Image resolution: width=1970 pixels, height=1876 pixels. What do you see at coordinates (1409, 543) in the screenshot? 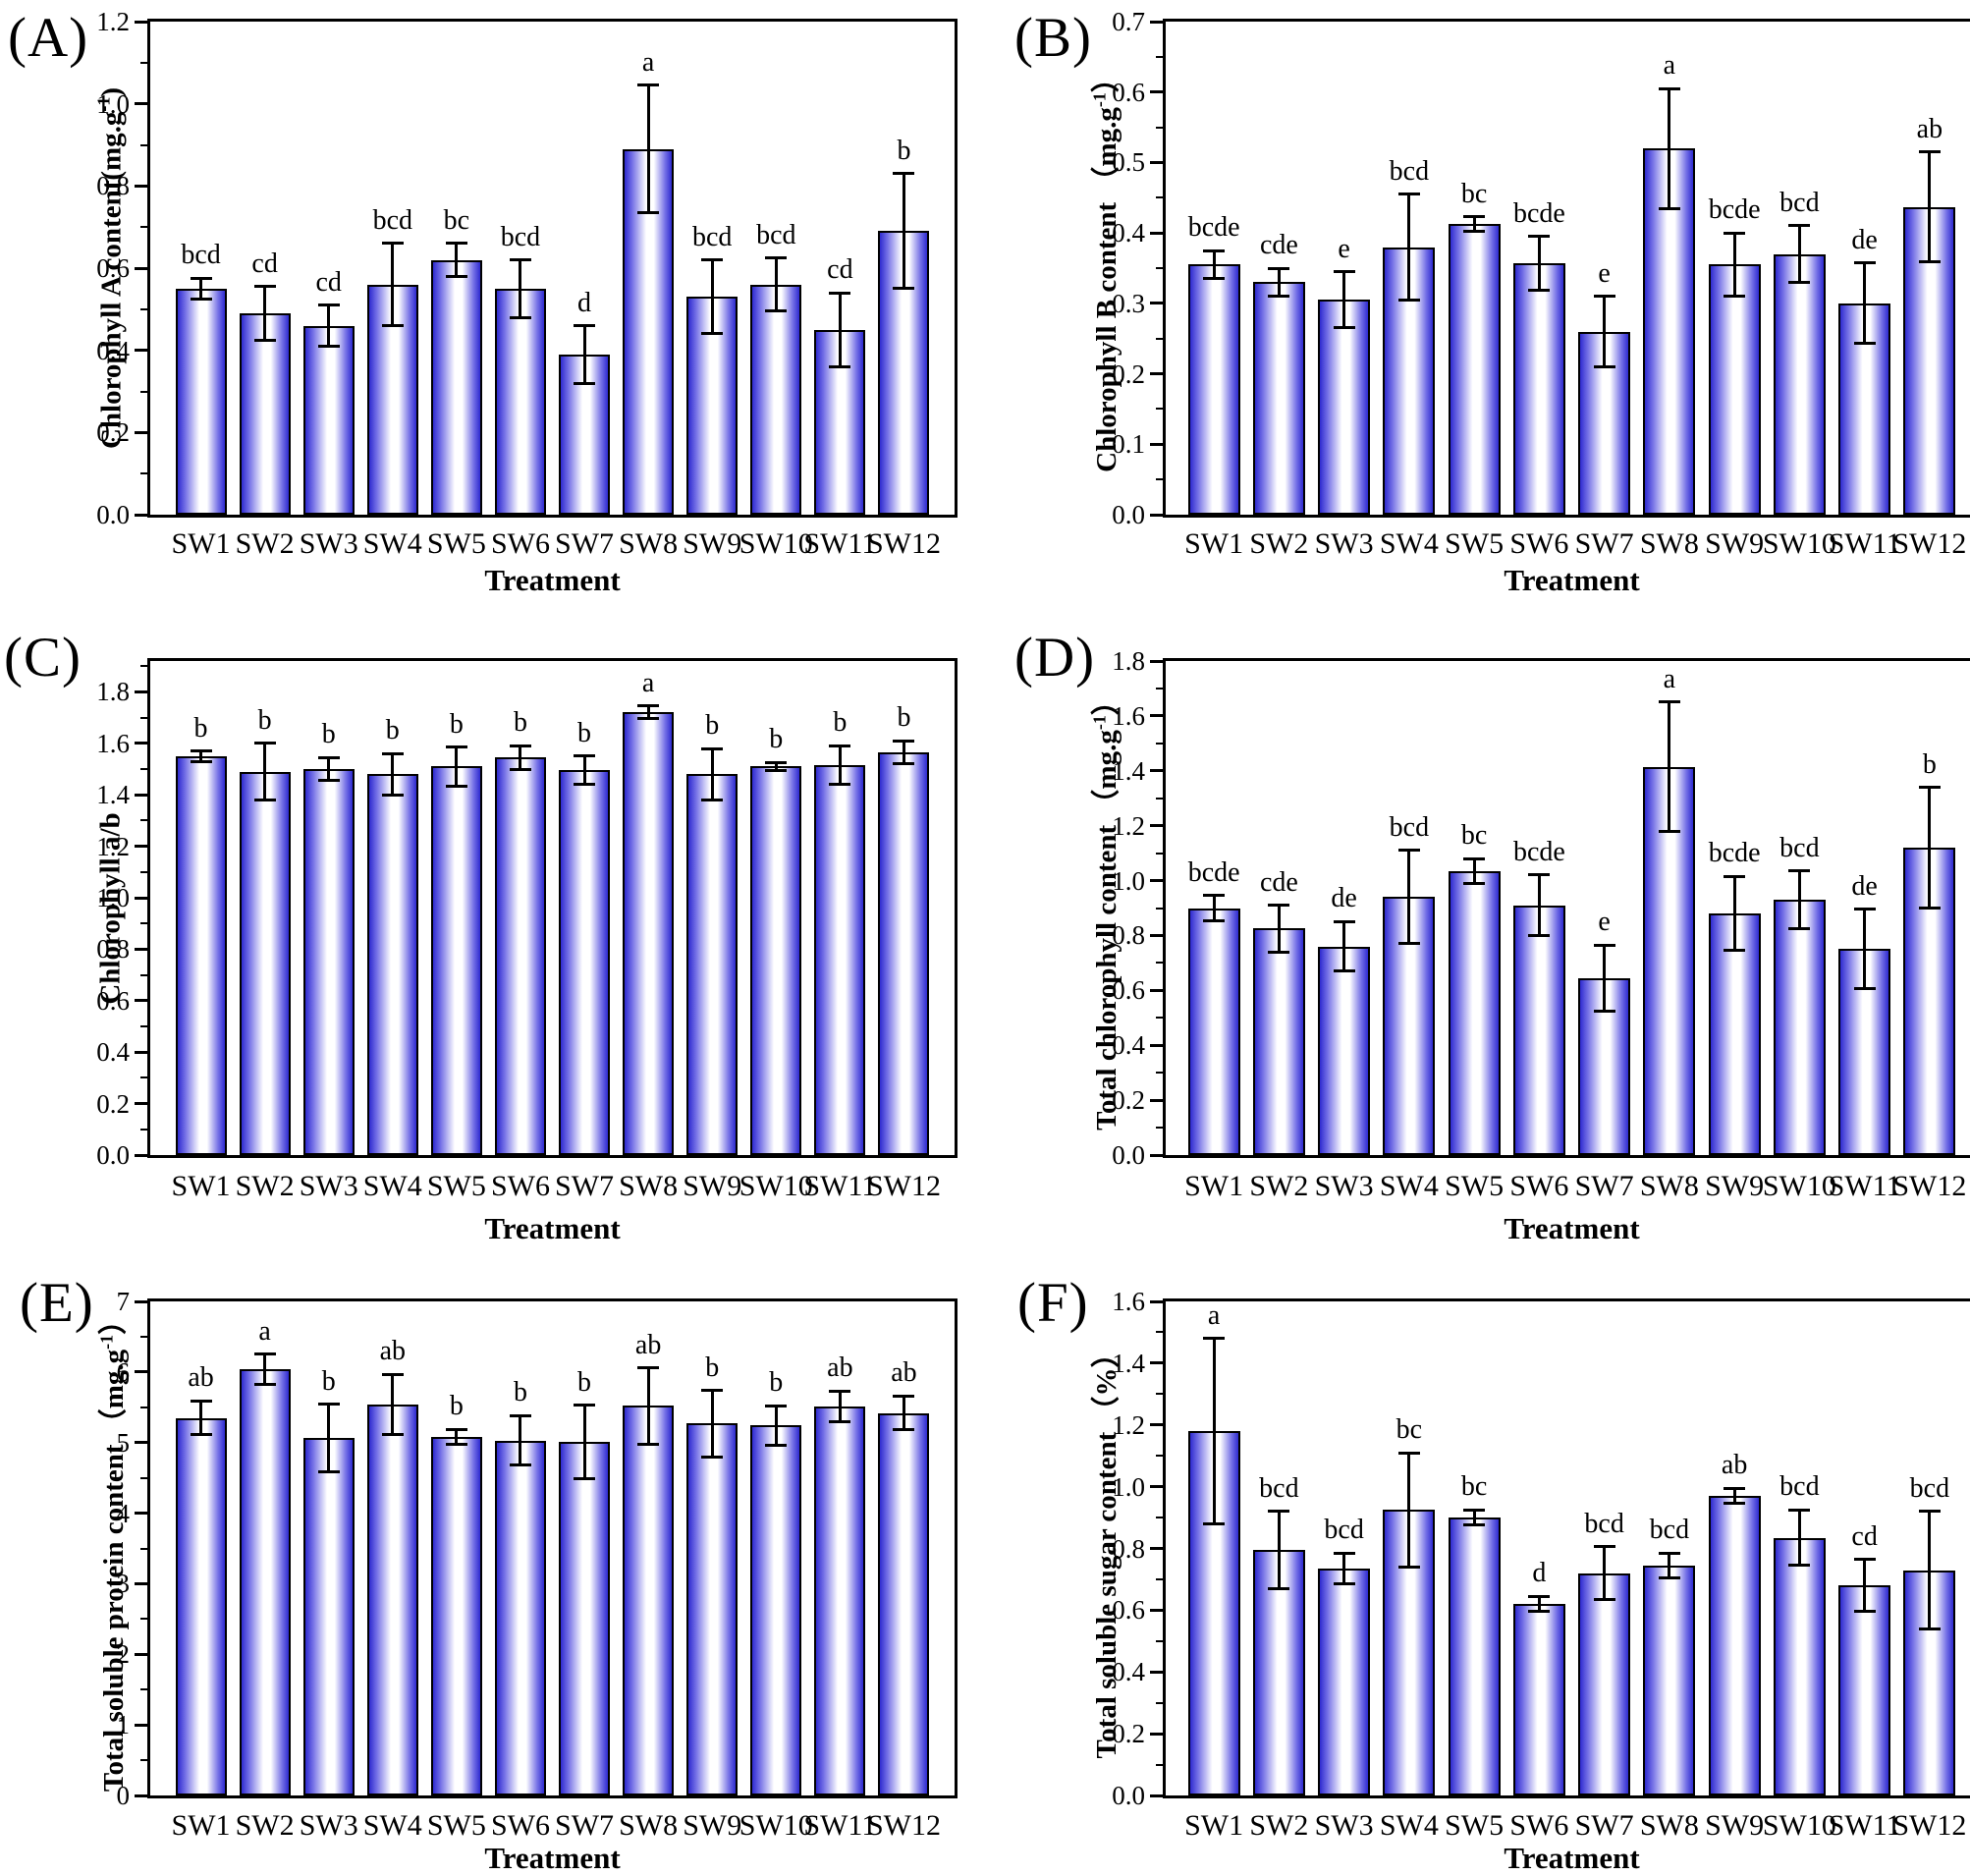
I see `x-tick-label-SW4: SW4` at bounding box center [1409, 543].